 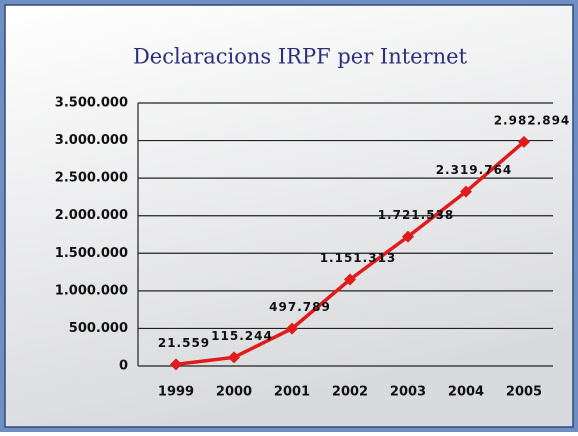 What do you see at coordinates (532, 120) in the screenshot?
I see `data-label: 2.982.894` at bounding box center [532, 120].